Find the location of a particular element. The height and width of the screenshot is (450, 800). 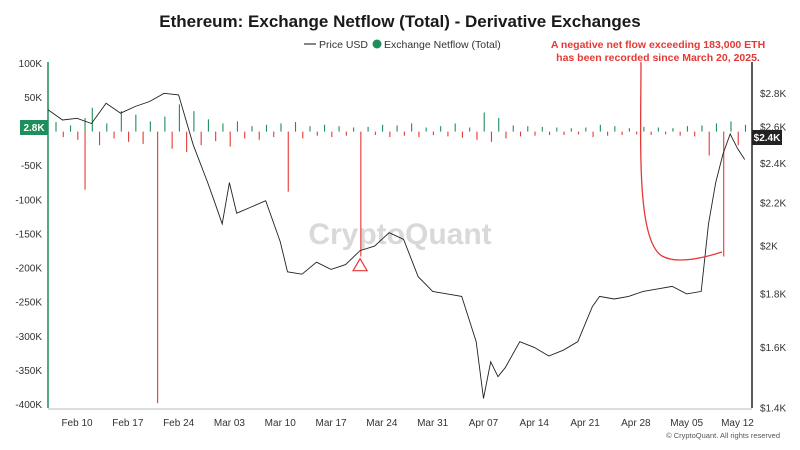

annotation-line-2: has been recorded since March 20, 2025. is located at coordinates (658, 58).